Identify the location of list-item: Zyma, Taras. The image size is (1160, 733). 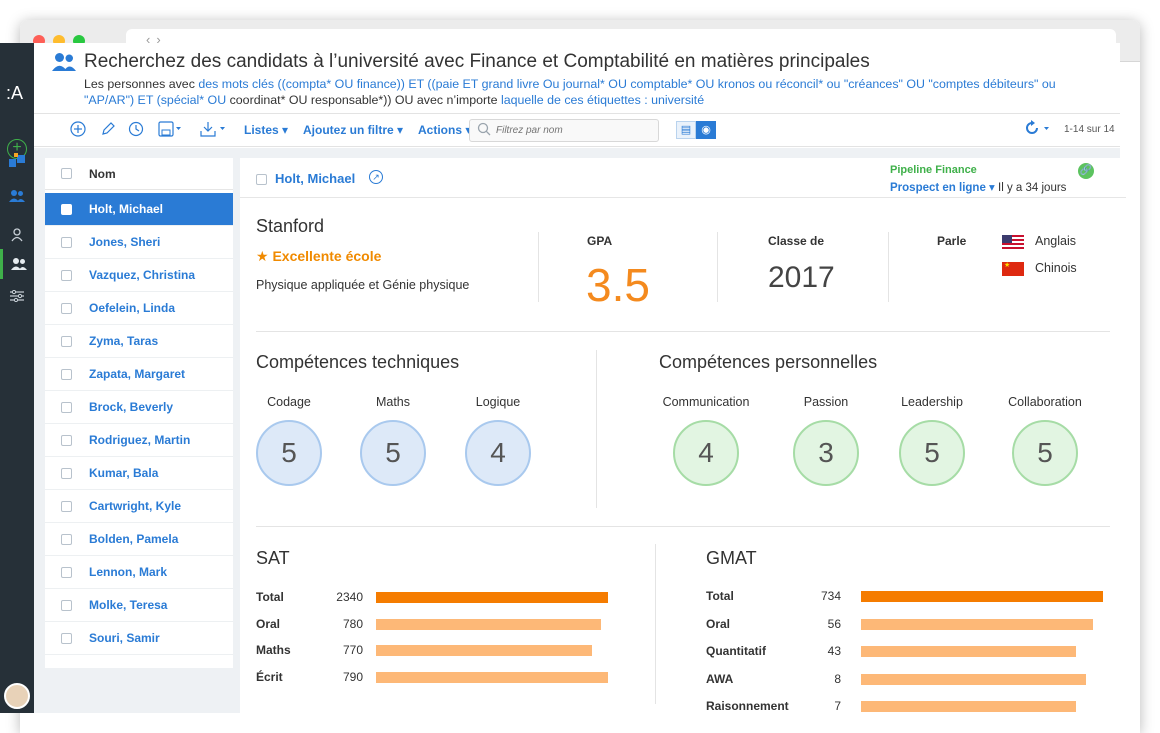
(139, 341).